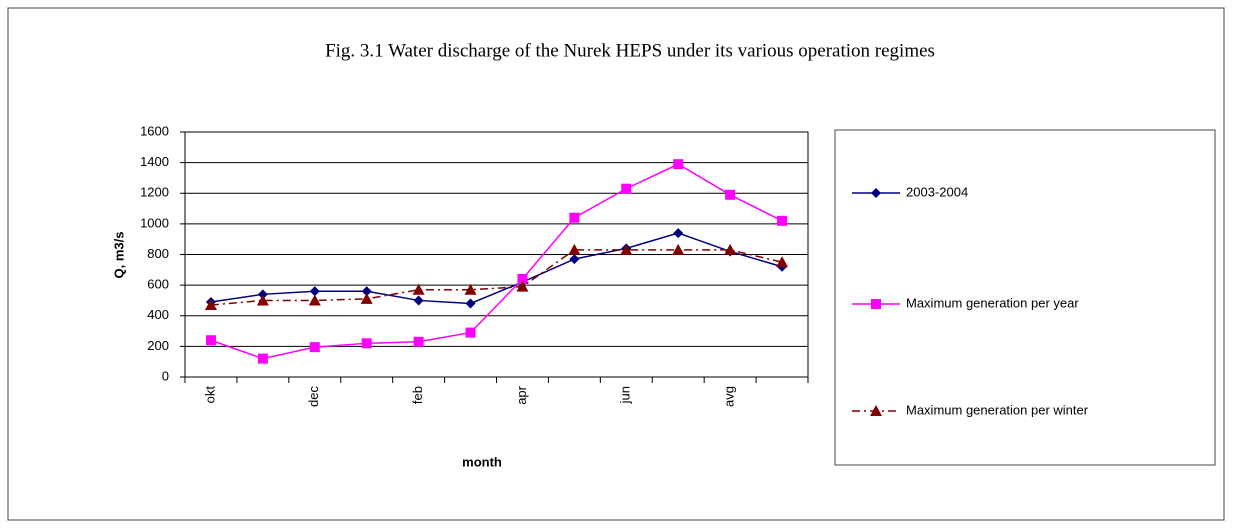 Image resolution: width=1233 pixels, height=529 pixels. I want to click on y-axis-label: Q, m3/s, so click(118, 255).